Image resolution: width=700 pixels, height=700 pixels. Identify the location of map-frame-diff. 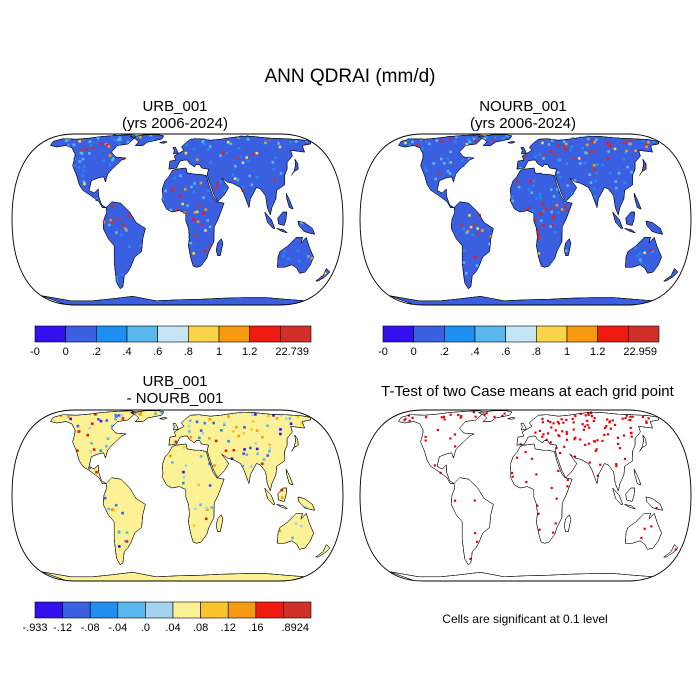
(177, 495).